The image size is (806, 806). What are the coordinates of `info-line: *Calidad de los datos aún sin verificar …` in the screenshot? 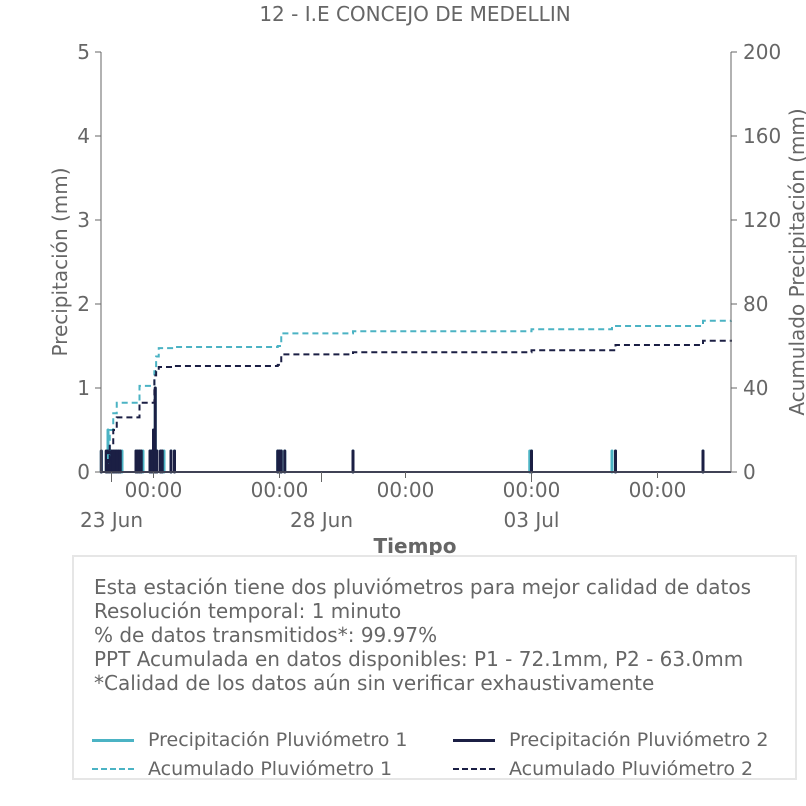 It's located at (374, 683).